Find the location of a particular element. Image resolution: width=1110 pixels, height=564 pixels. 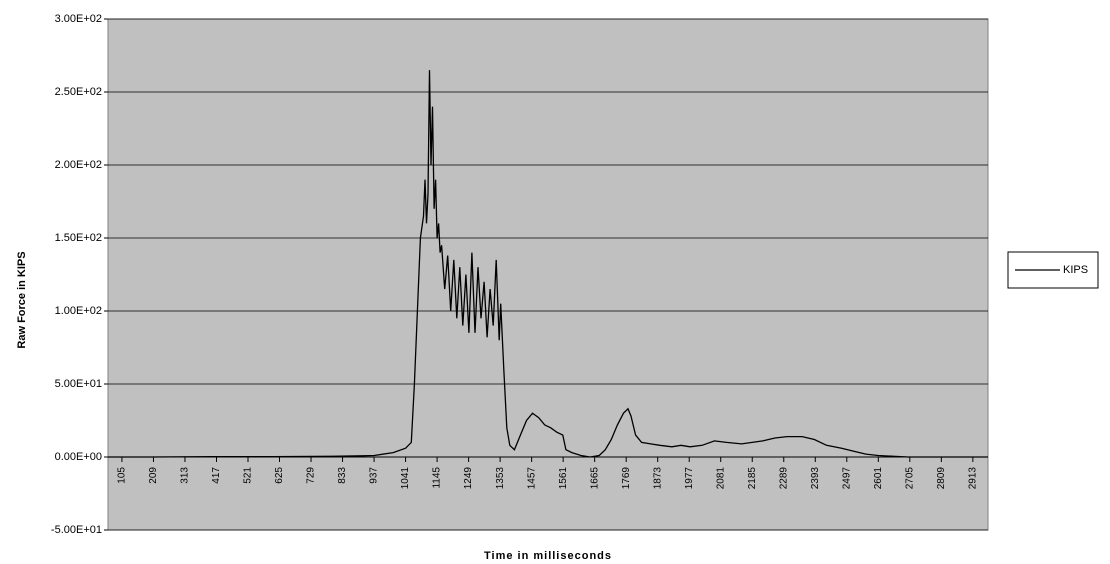

x-tick-label: 833 is located at coordinates (342, 475).